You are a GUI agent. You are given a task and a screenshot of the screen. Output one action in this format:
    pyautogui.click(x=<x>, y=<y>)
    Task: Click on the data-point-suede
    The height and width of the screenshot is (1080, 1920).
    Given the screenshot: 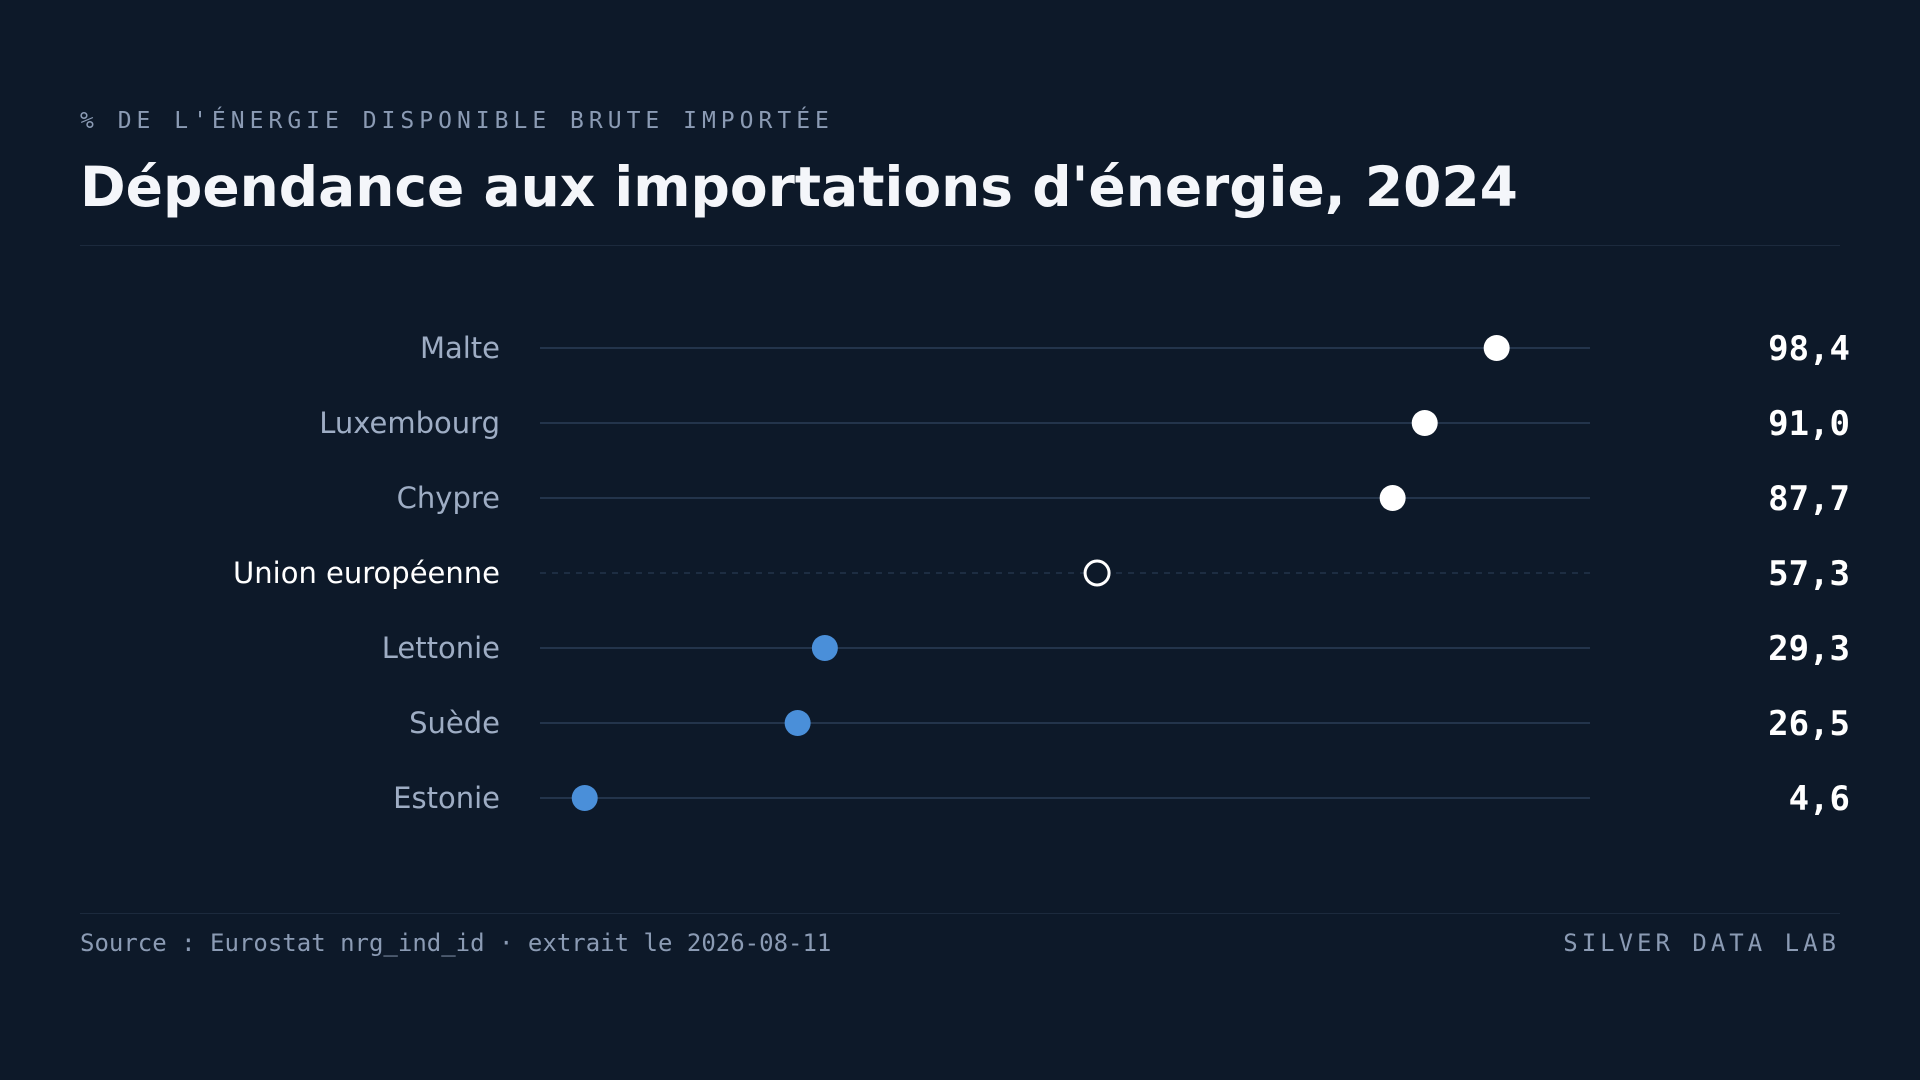 What is the action you would take?
    pyautogui.click(x=797, y=723)
    